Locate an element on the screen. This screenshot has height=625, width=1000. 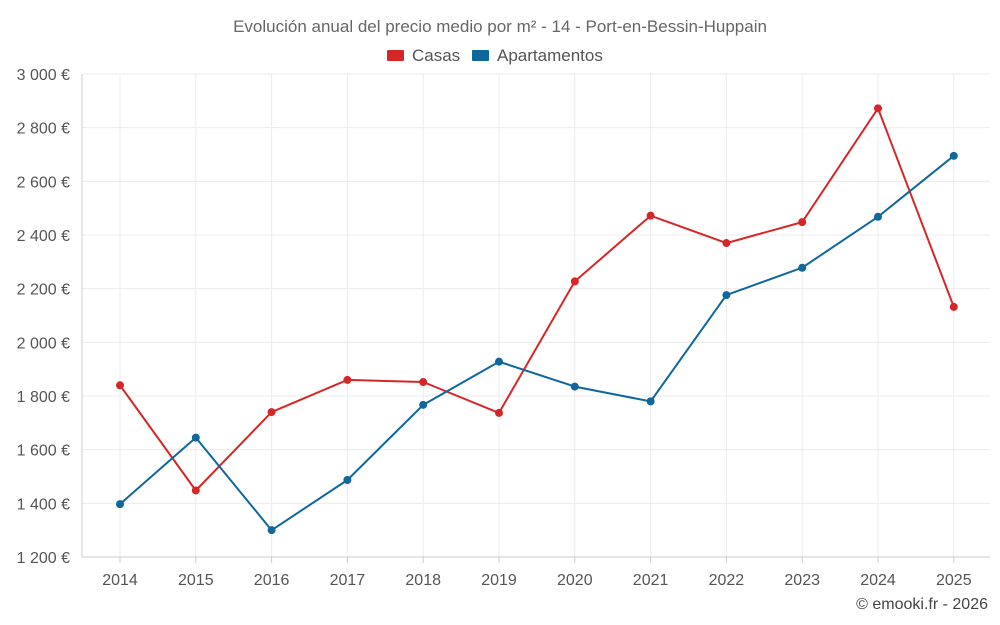
x-tick-label: 2015 is located at coordinates (196, 580).